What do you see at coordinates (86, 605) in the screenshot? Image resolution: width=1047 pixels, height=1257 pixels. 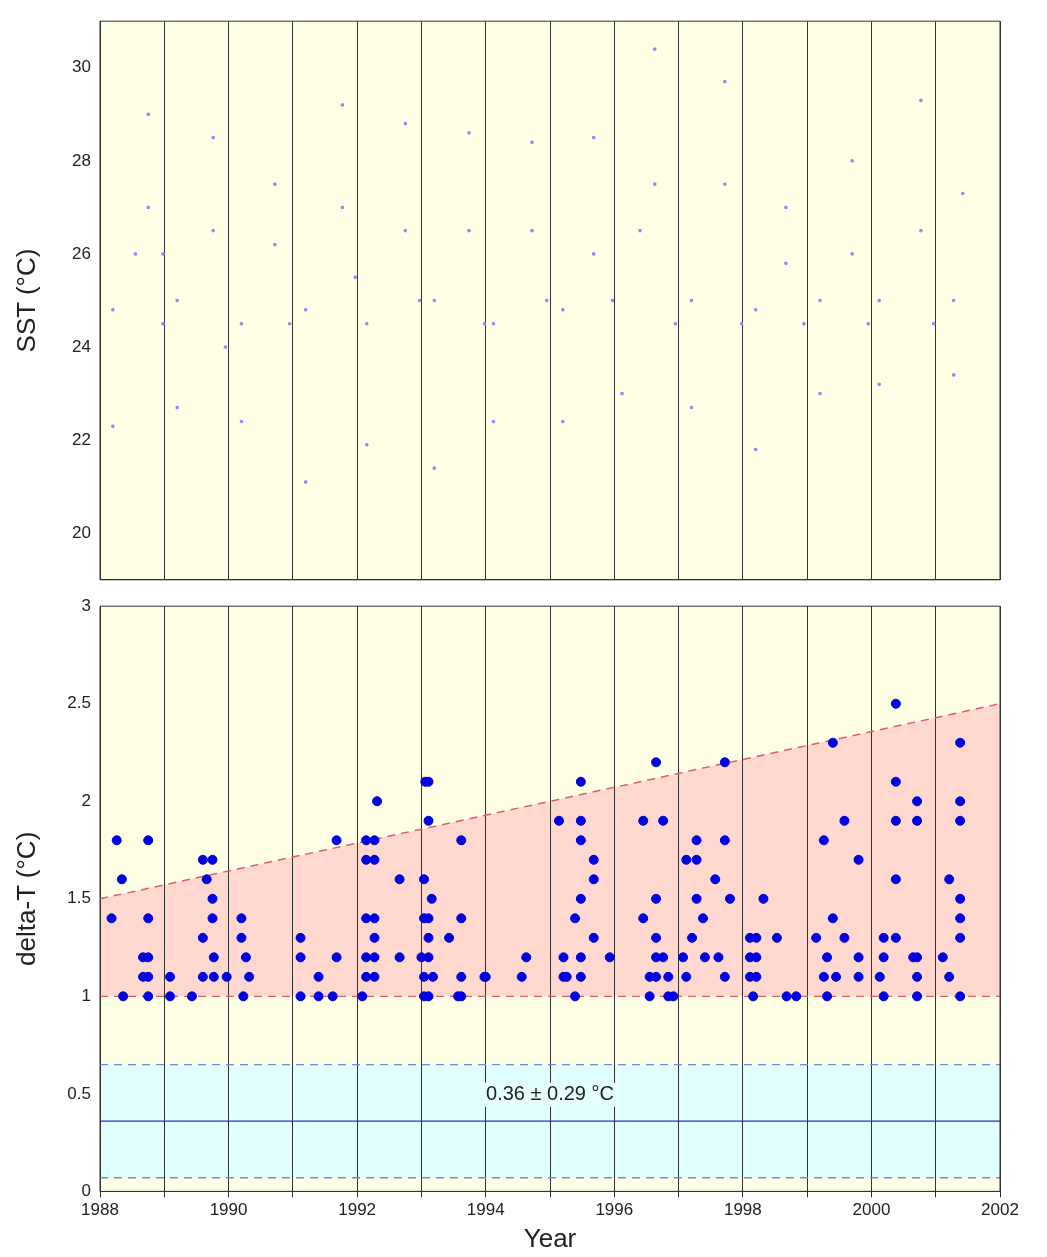 I see `y-tick-label: 3` at bounding box center [86, 605].